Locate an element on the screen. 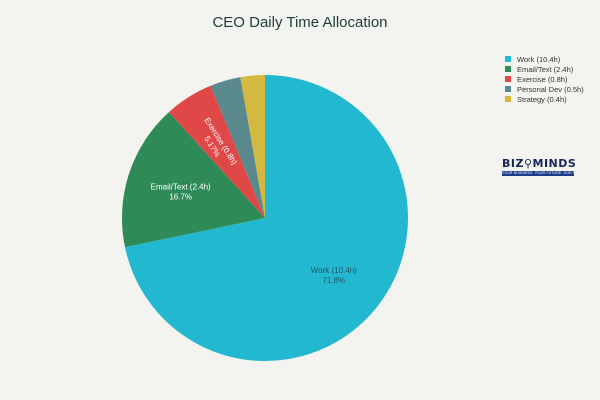  legend-item-0: Work (10.4h) is located at coordinates (544, 59).